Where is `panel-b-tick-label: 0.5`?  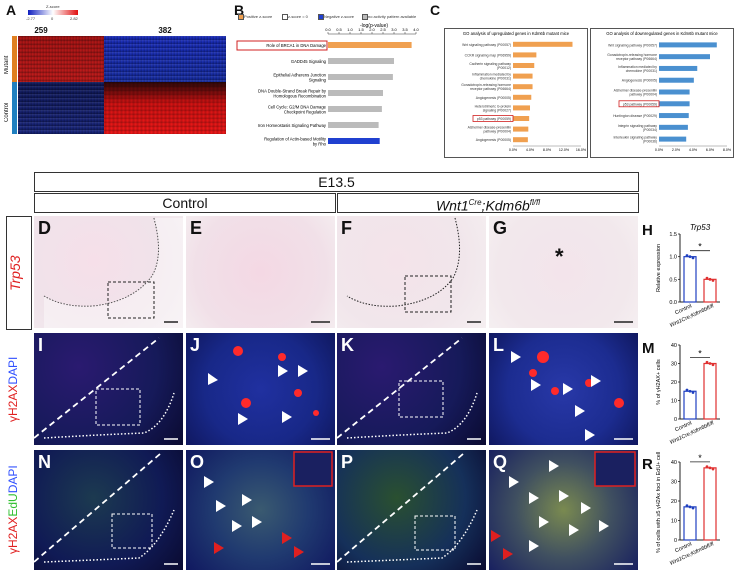 panel-b-tick-label: 0.5 is located at coordinates (339, 29).